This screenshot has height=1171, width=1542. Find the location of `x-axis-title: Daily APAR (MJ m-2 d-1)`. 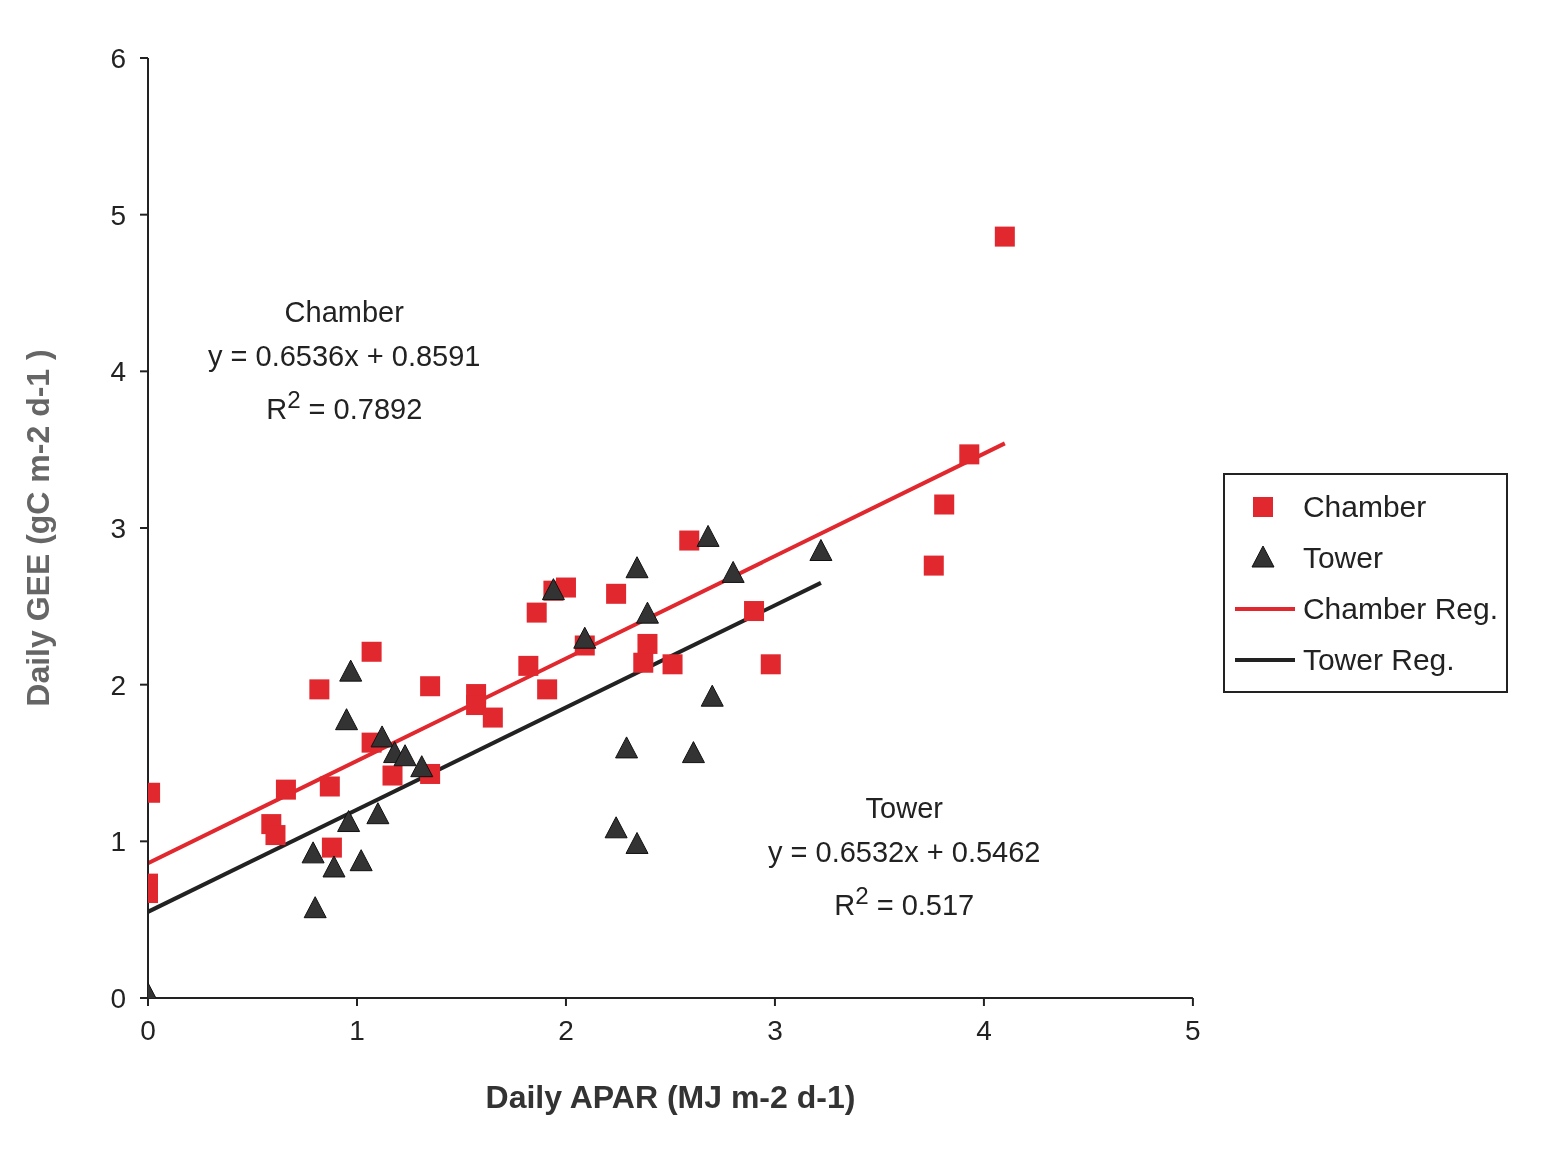

x-axis-title: Daily APAR (MJ m-2 d-1) is located at coordinates (670, 1097).